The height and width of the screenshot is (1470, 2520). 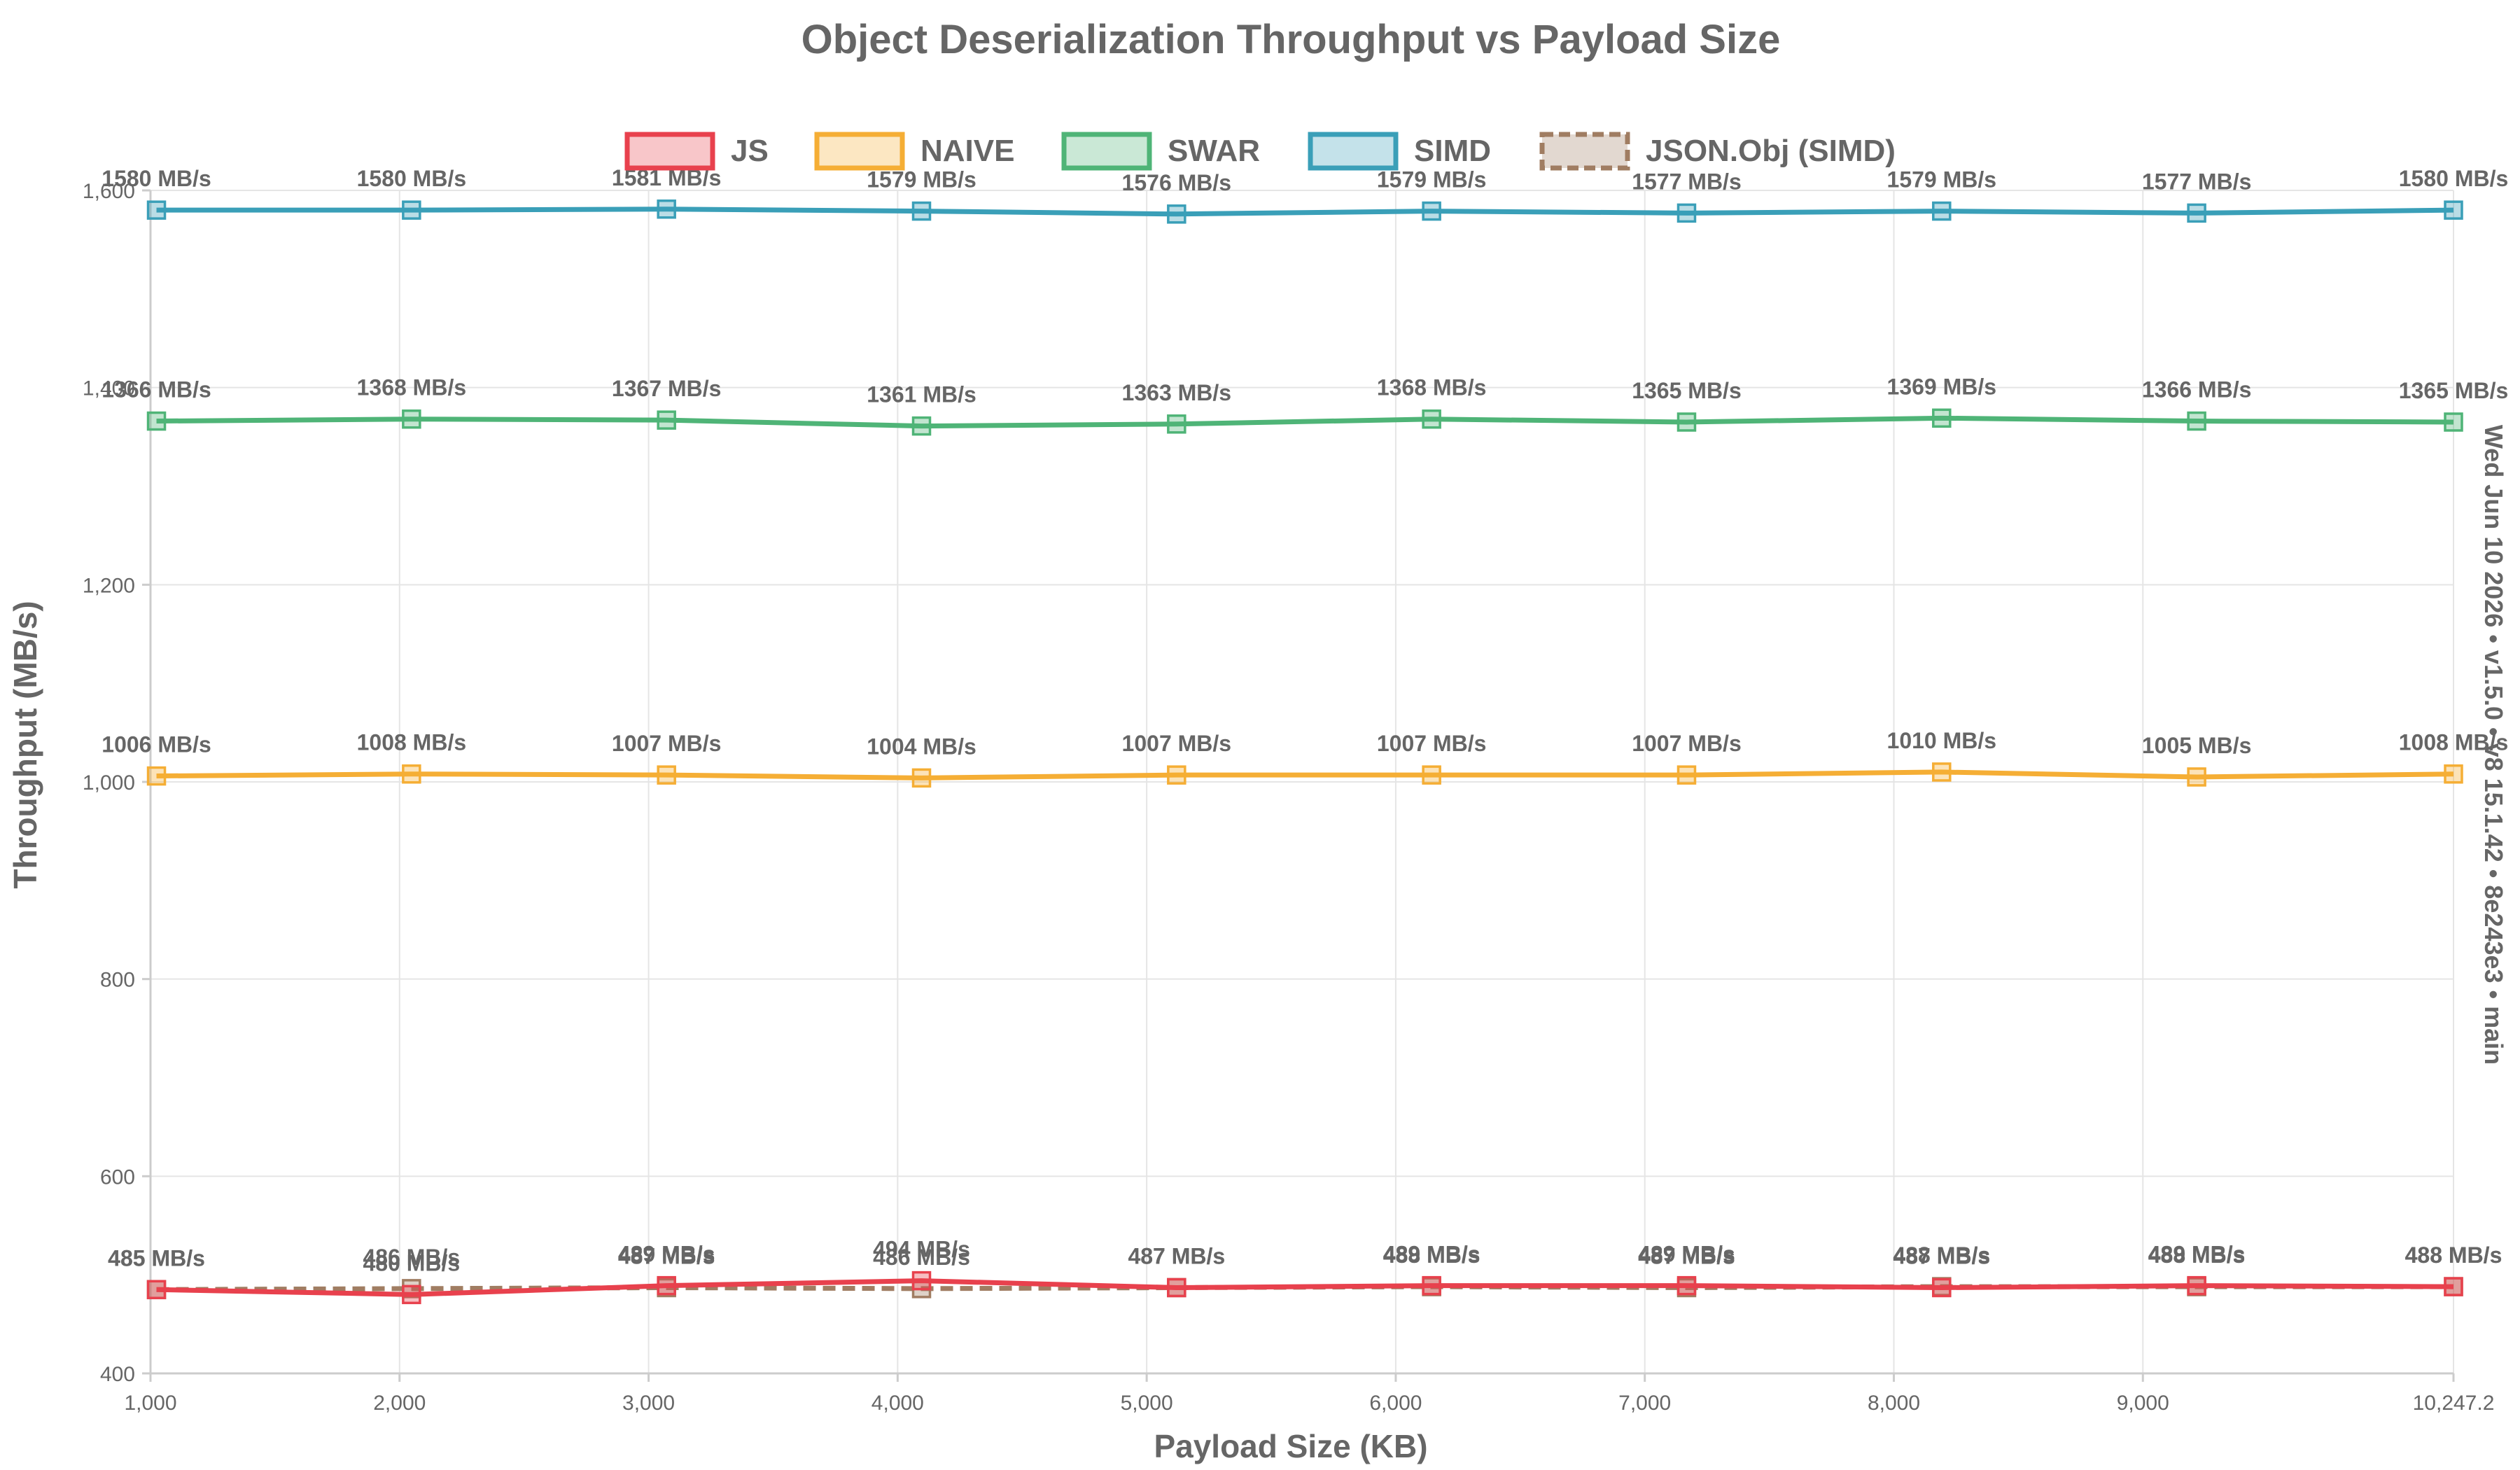 I want to click on legend-item-naive: NAIVE, so click(x=914, y=151).